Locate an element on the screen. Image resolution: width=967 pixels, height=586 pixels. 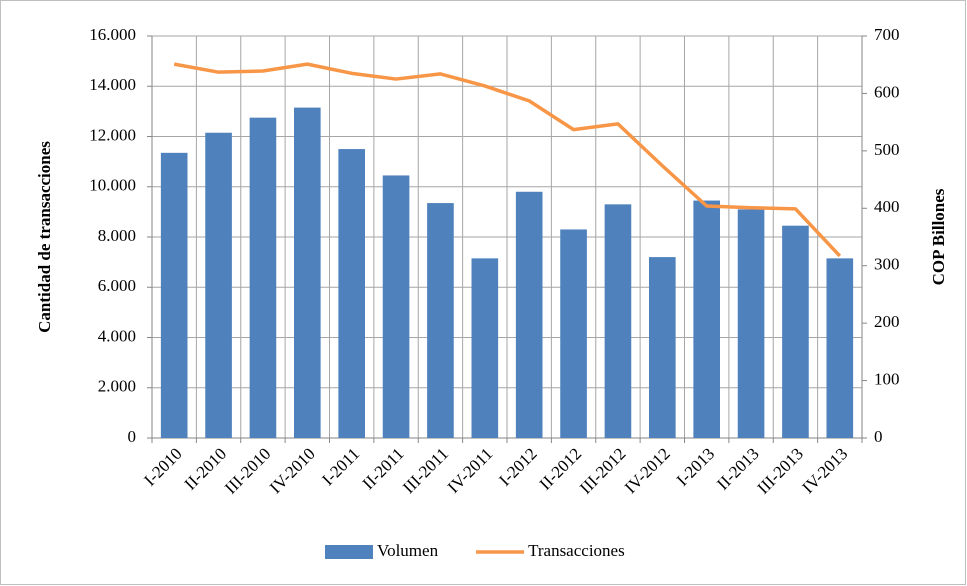
y-tick-label: 8.000 is located at coordinates (117, 235).